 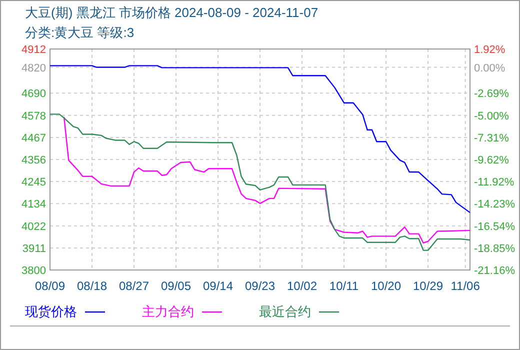 What do you see at coordinates (34, 271) in the screenshot?
I see `y-tick-label: 3800` at bounding box center [34, 271].